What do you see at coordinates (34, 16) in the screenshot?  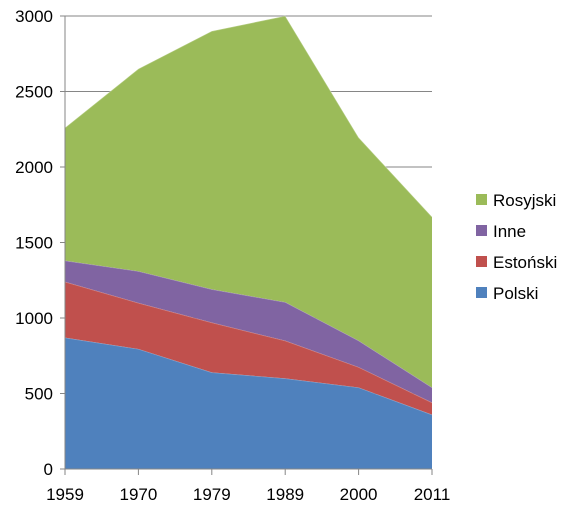 I see `y-tick-label: 3000` at bounding box center [34, 16].